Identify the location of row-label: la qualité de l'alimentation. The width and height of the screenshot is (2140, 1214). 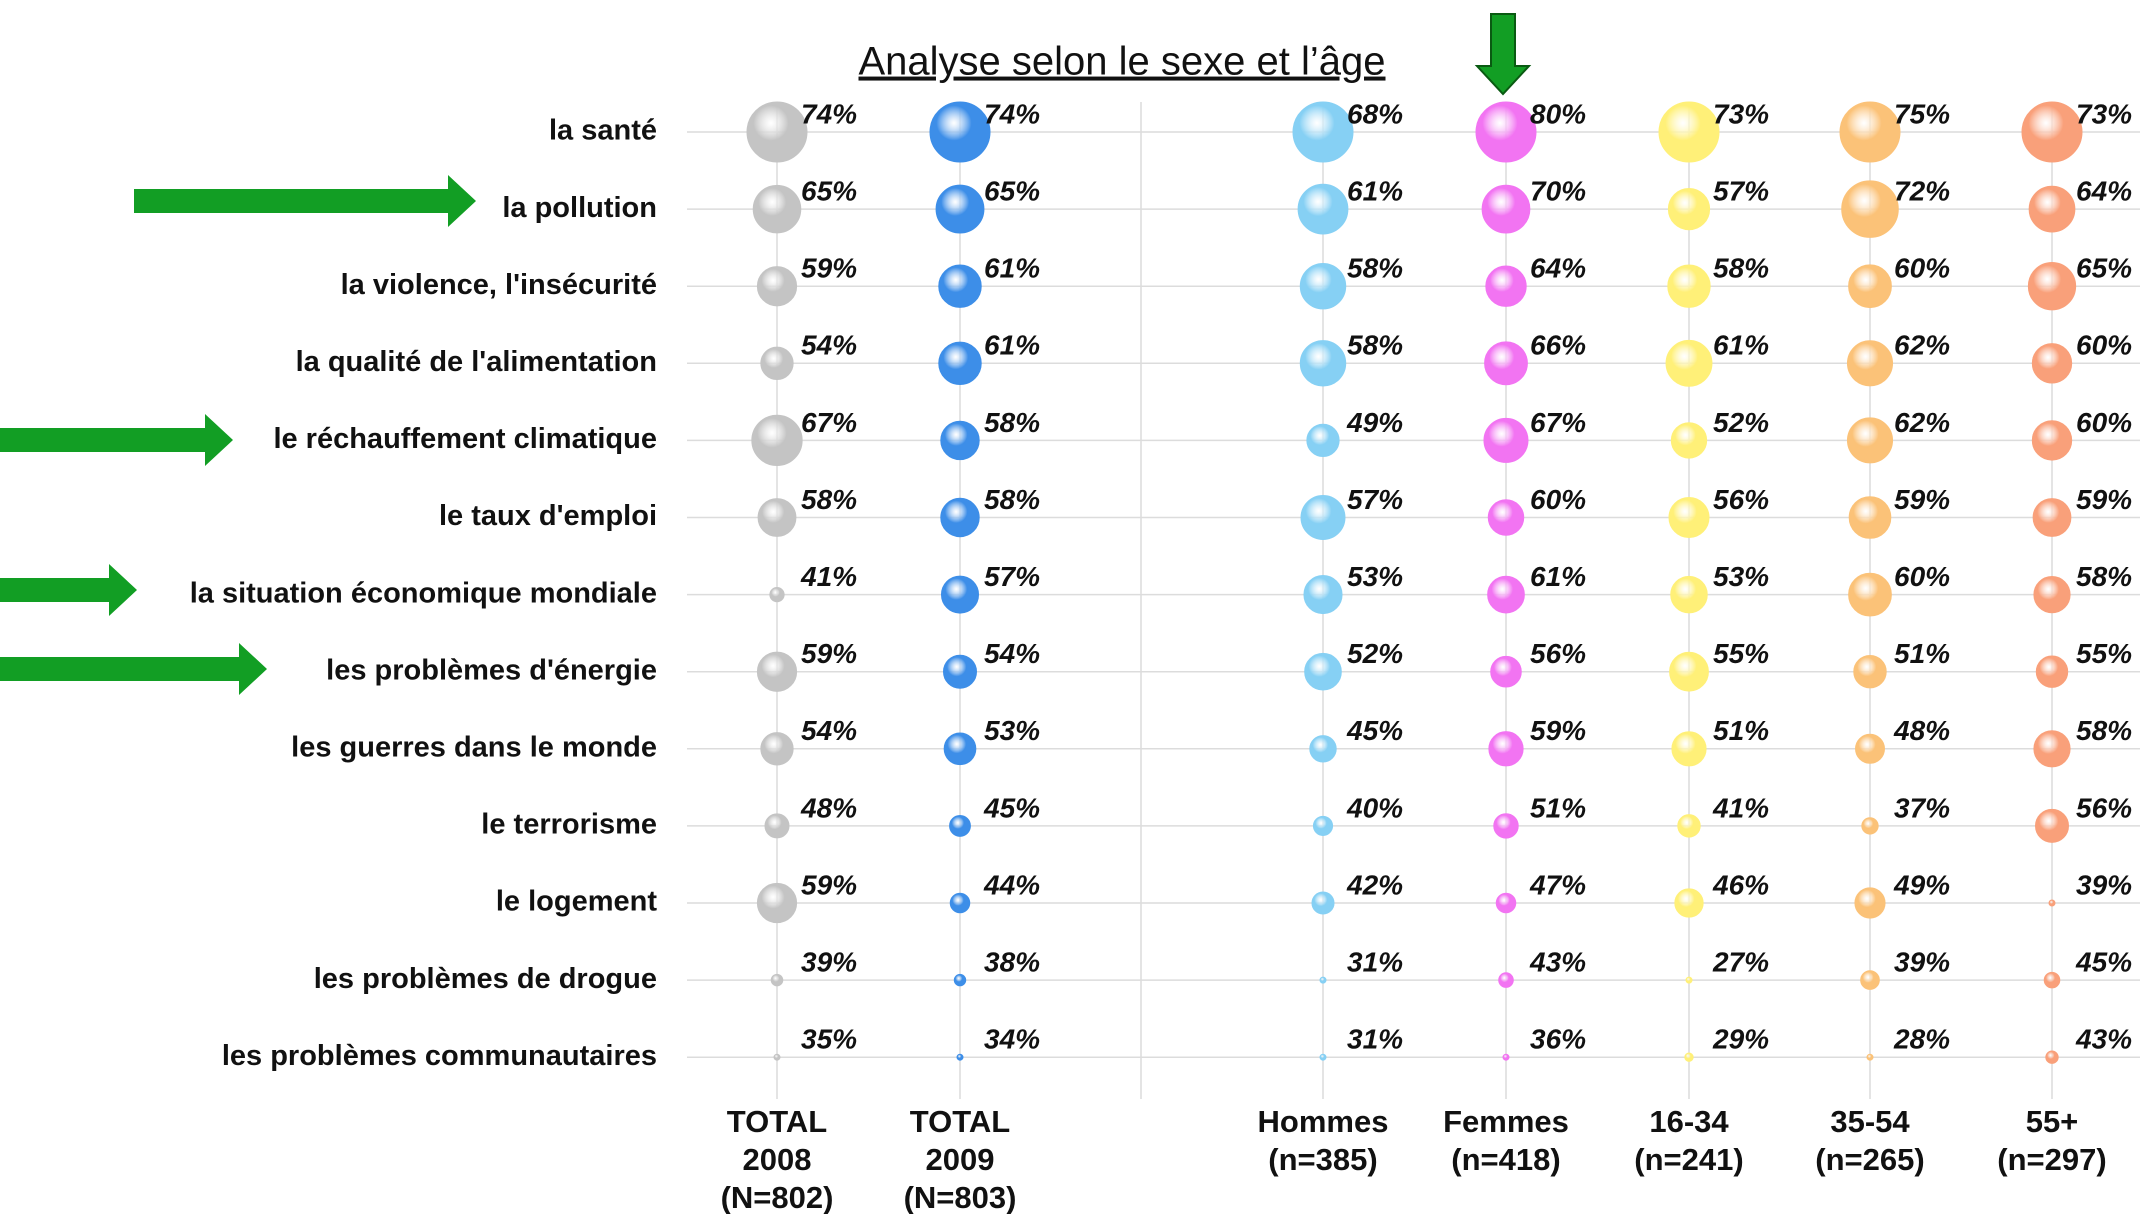
(476, 362).